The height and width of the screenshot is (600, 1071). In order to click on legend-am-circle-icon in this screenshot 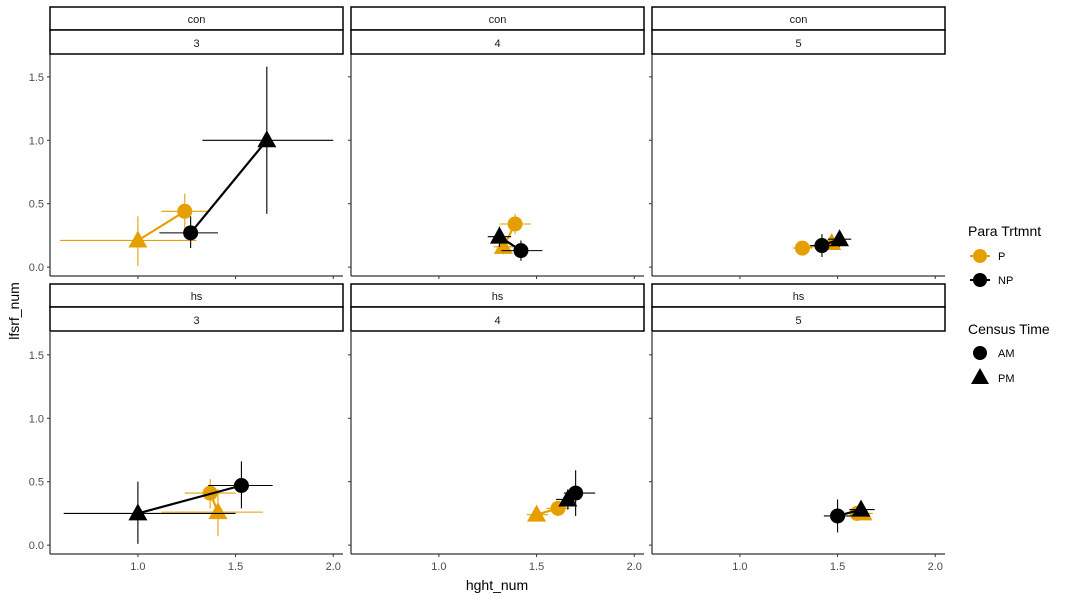, I will do `click(980, 353)`.